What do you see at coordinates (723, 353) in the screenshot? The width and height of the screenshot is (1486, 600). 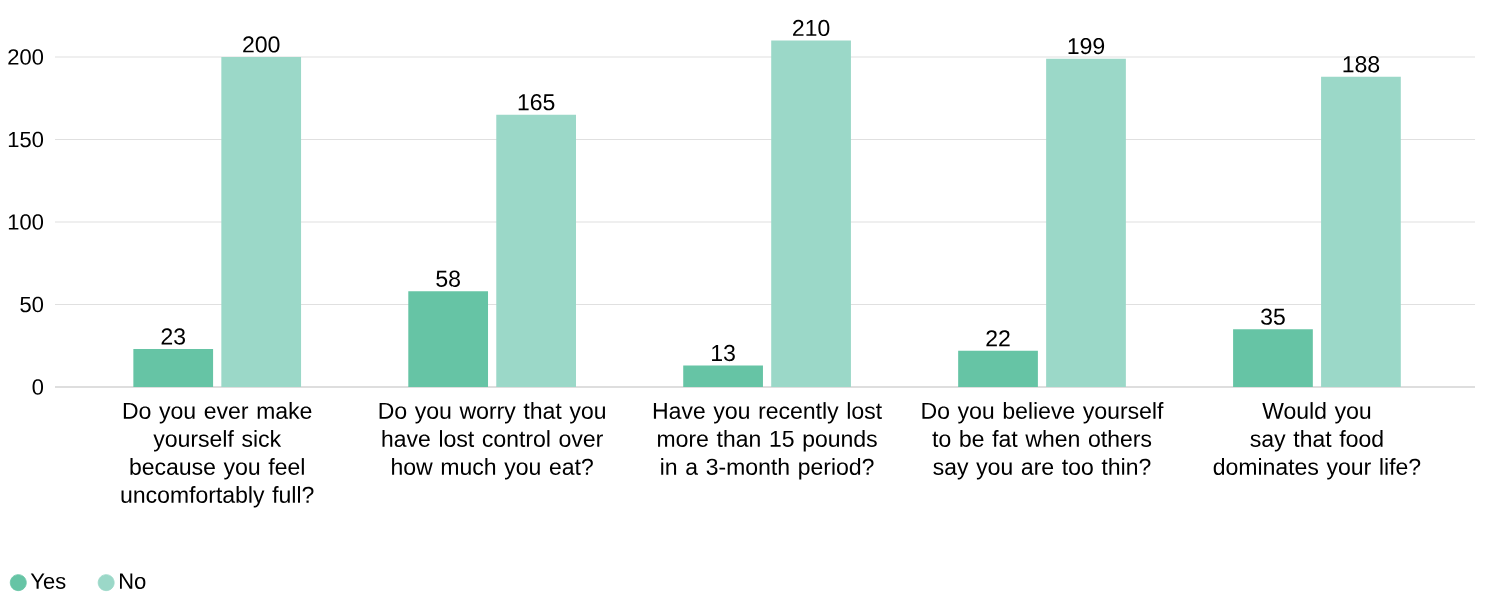 I see `data-label: 13` at bounding box center [723, 353].